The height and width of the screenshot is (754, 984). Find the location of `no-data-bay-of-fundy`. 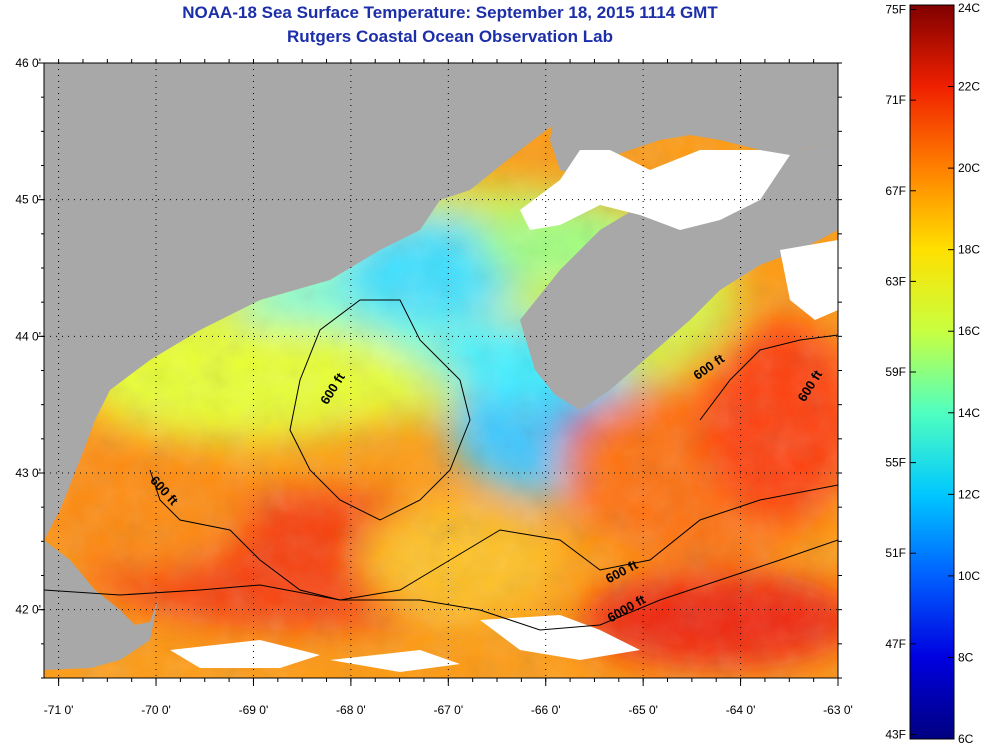

no-data-bay-of-fundy is located at coordinates (655, 190).